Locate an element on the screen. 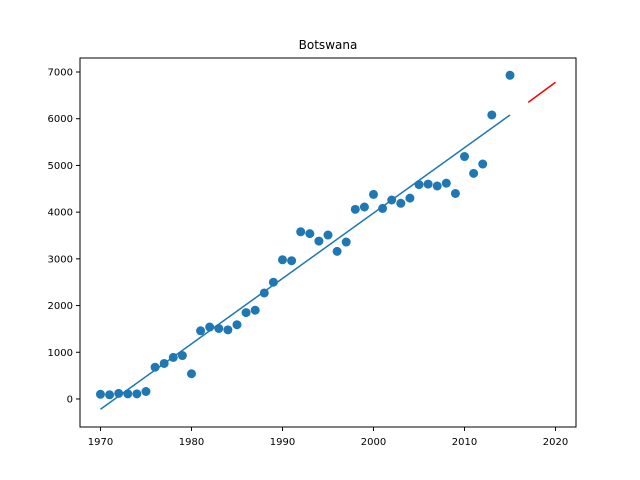 Image resolution: width=640 pixels, height=480 pixels. x-tick-label: 2000 is located at coordinates (373, 442).